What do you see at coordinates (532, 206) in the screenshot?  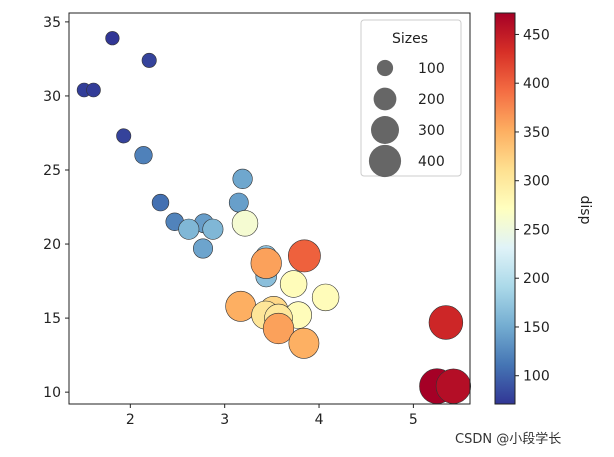 I see `colorbar-ticks: 100 150 200 250 300 350 400 450` at bounding box center [532, 206].